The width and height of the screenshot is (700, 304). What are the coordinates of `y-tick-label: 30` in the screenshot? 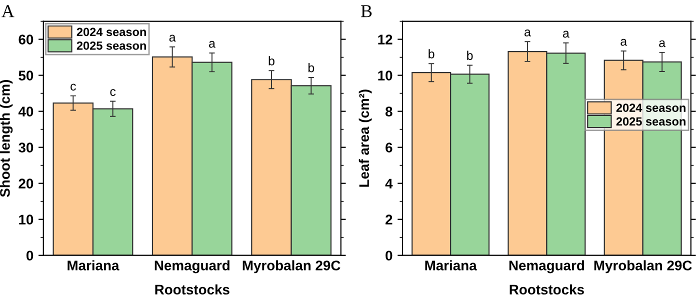 It's located at (26, 147).